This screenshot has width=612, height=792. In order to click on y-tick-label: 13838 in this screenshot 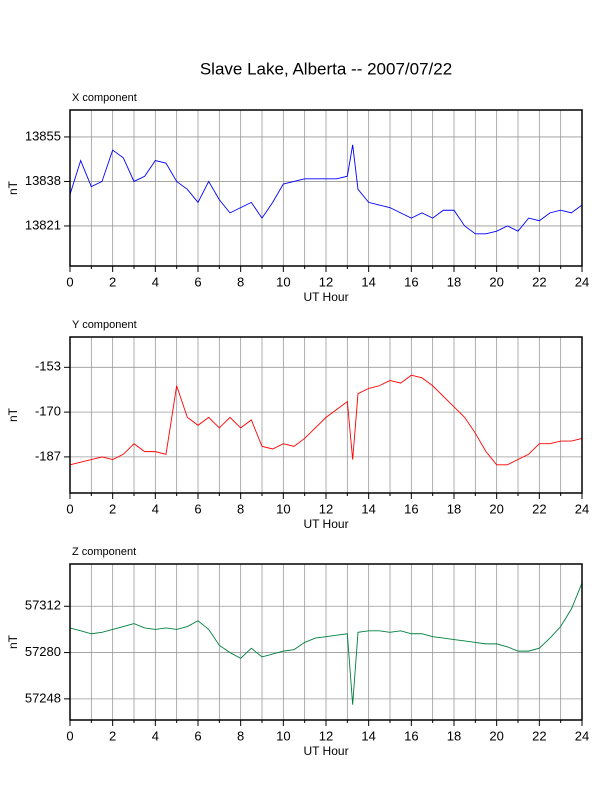, I will do `click(43, 180)`.